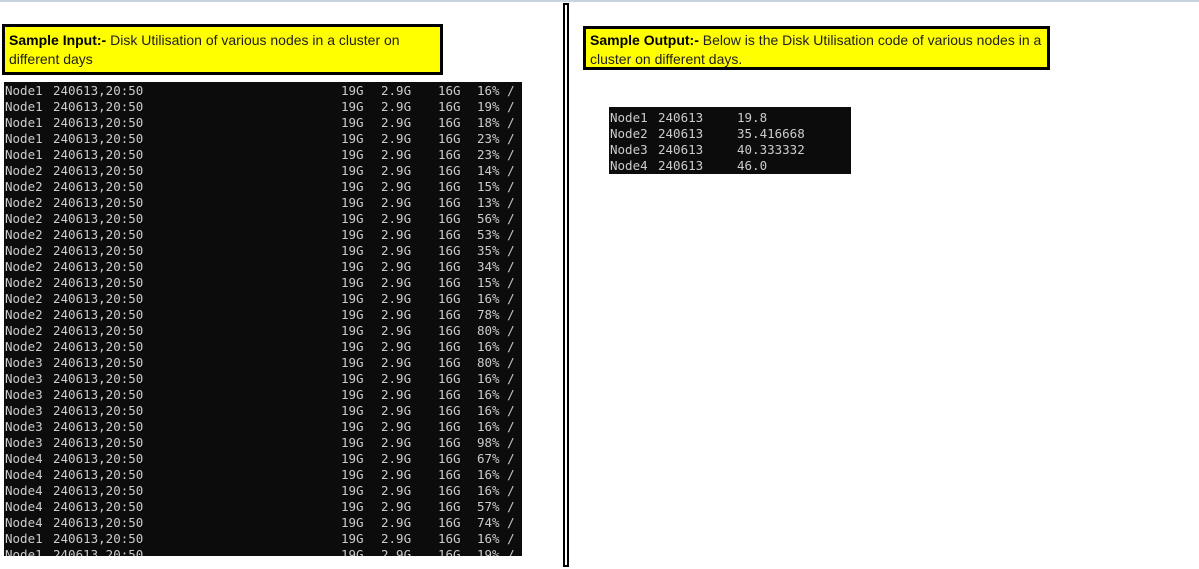 This screenshot has width=1199, height=569. Describe the element at coordinates (752, 117) in the screenshot. I see `average-utilisation: 19.8` at that location.